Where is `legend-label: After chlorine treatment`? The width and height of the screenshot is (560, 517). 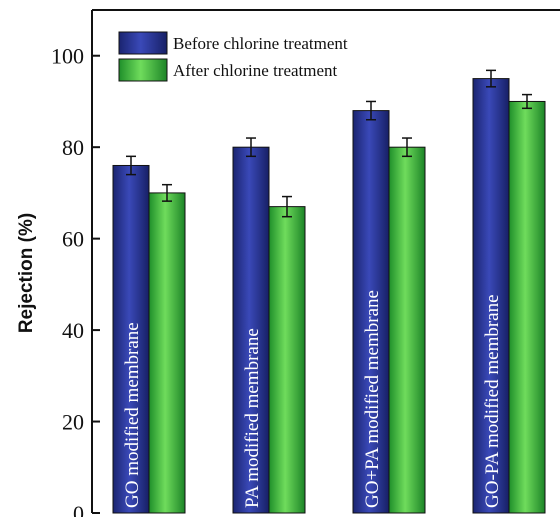
legend-label: After chlorine treatment is located at coordinates (255, 70).